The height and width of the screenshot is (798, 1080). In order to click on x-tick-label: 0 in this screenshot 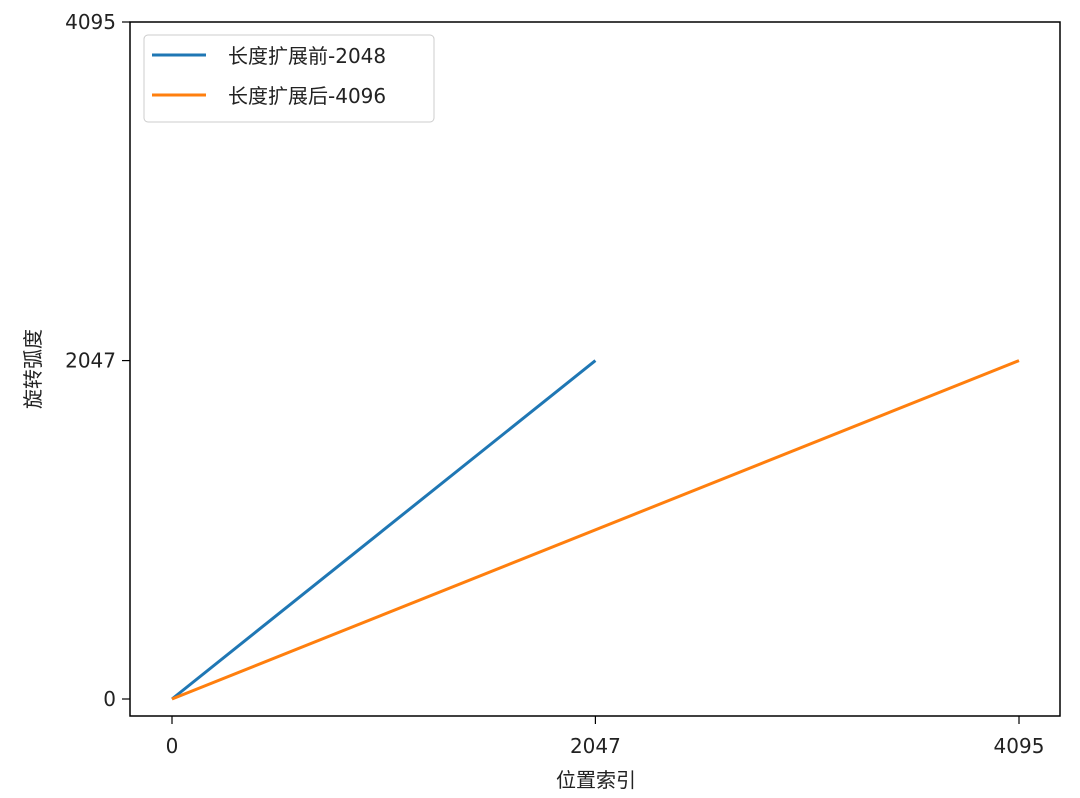, I will do `click(172, 746)`.